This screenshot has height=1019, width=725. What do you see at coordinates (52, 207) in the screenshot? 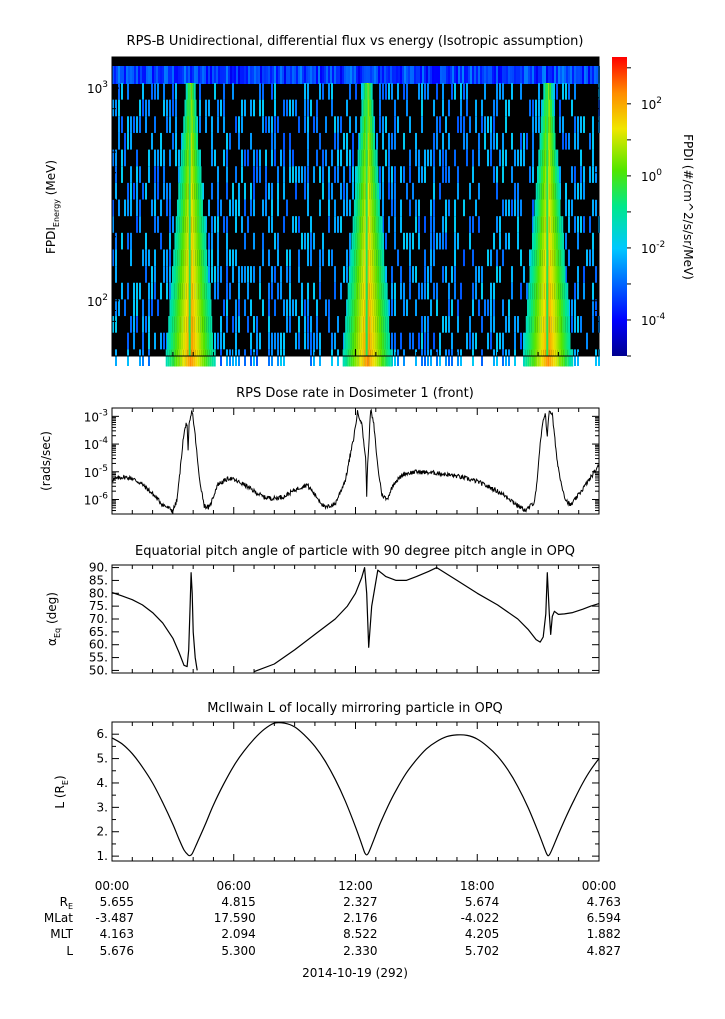
I see `svg-text: FPDIEnergy (MeV)` at bounding box center [52, 207].